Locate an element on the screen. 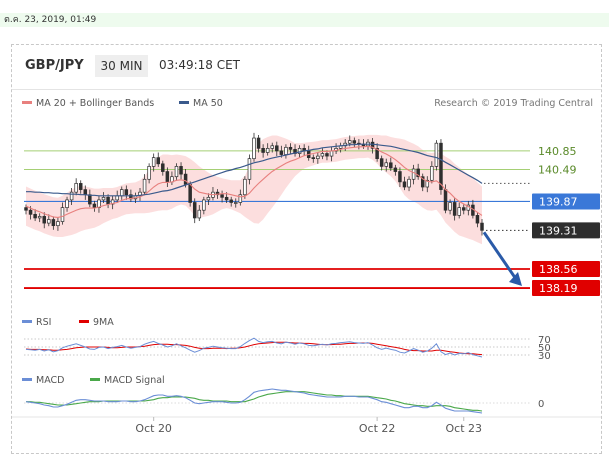 Image resolution: width=609 pixels, height=459 pixels. time-tick-label-2: Oct 23 is located at coordinates (464, 428).